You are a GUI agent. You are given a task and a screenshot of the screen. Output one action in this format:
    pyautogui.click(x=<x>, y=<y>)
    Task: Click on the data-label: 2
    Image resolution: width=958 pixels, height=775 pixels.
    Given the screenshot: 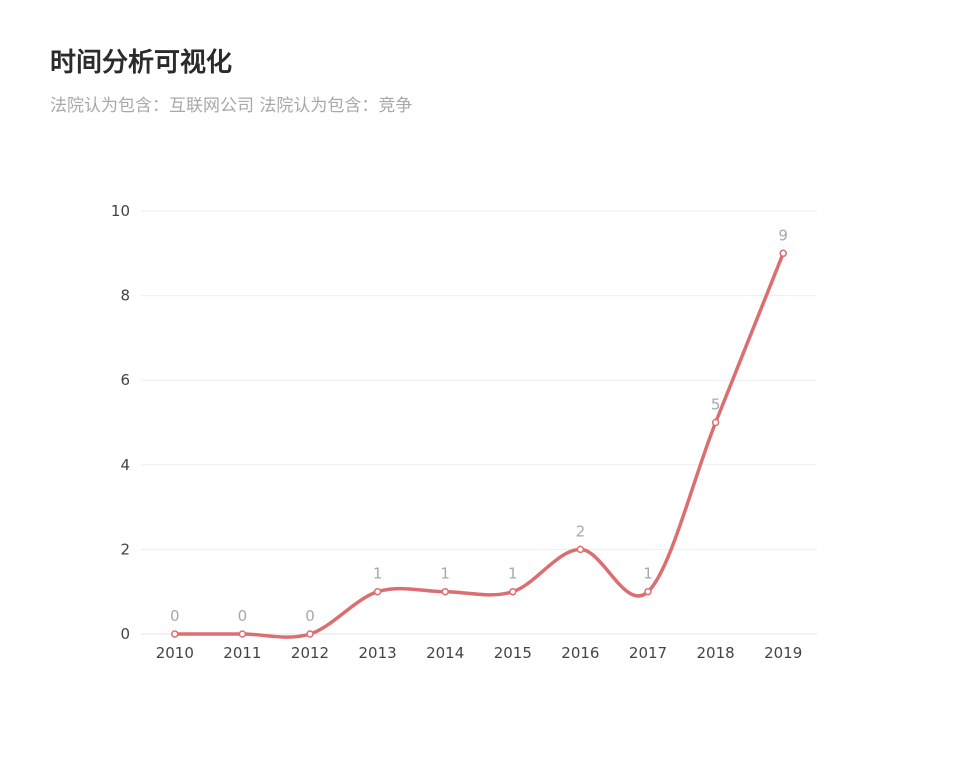 What is the action you would take?
    pyautogui.click(x=581, y=531)
    